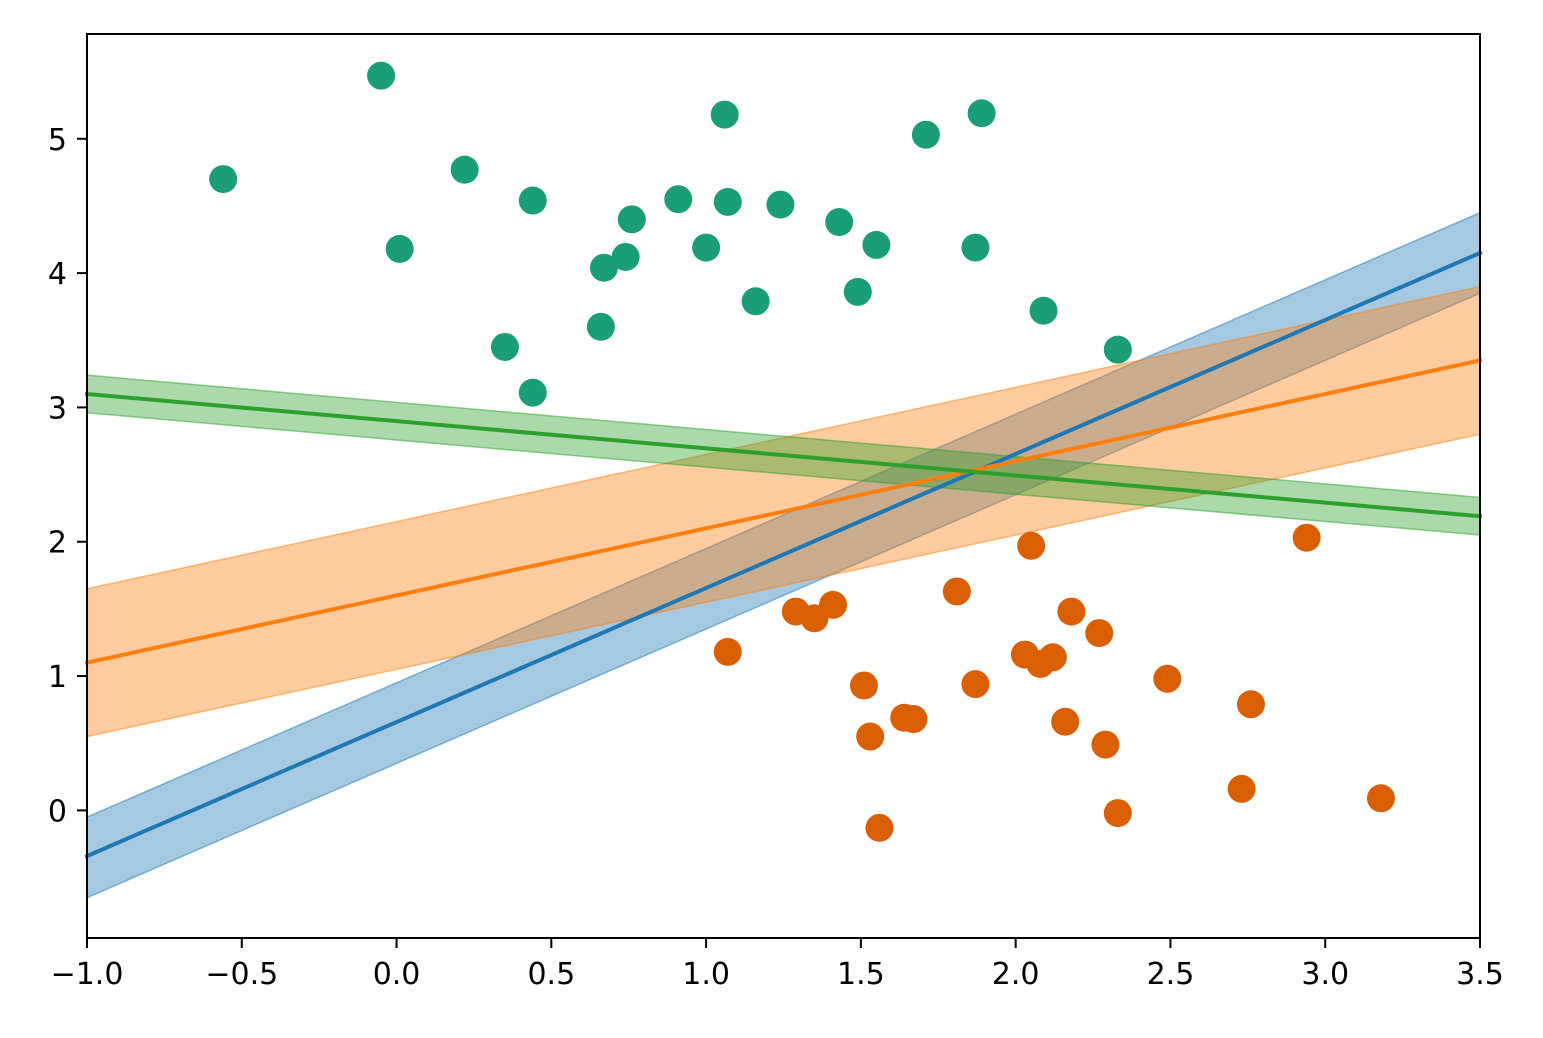 The height and width of the screenshot is (1038, 1543). I want to click on y-tick-label-2: 2, so click(57, 543).